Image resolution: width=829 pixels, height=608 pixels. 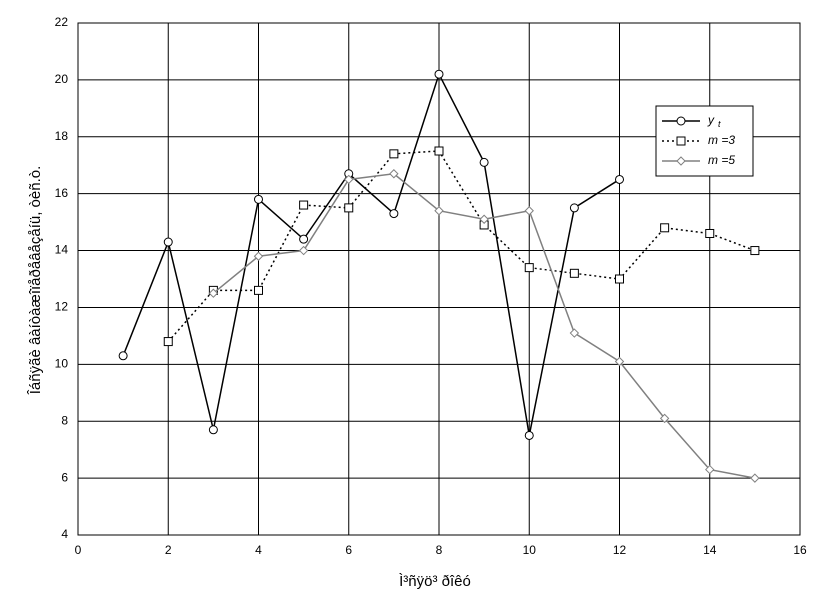 I want to click on legend-subscript: t, so click(x=719, y=124).